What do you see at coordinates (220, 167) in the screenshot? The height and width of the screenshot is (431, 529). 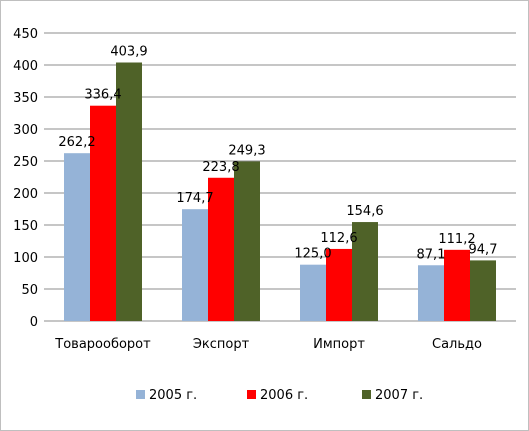 I see `data-label-2-2: 223,8` at bounding box center [220, 167].